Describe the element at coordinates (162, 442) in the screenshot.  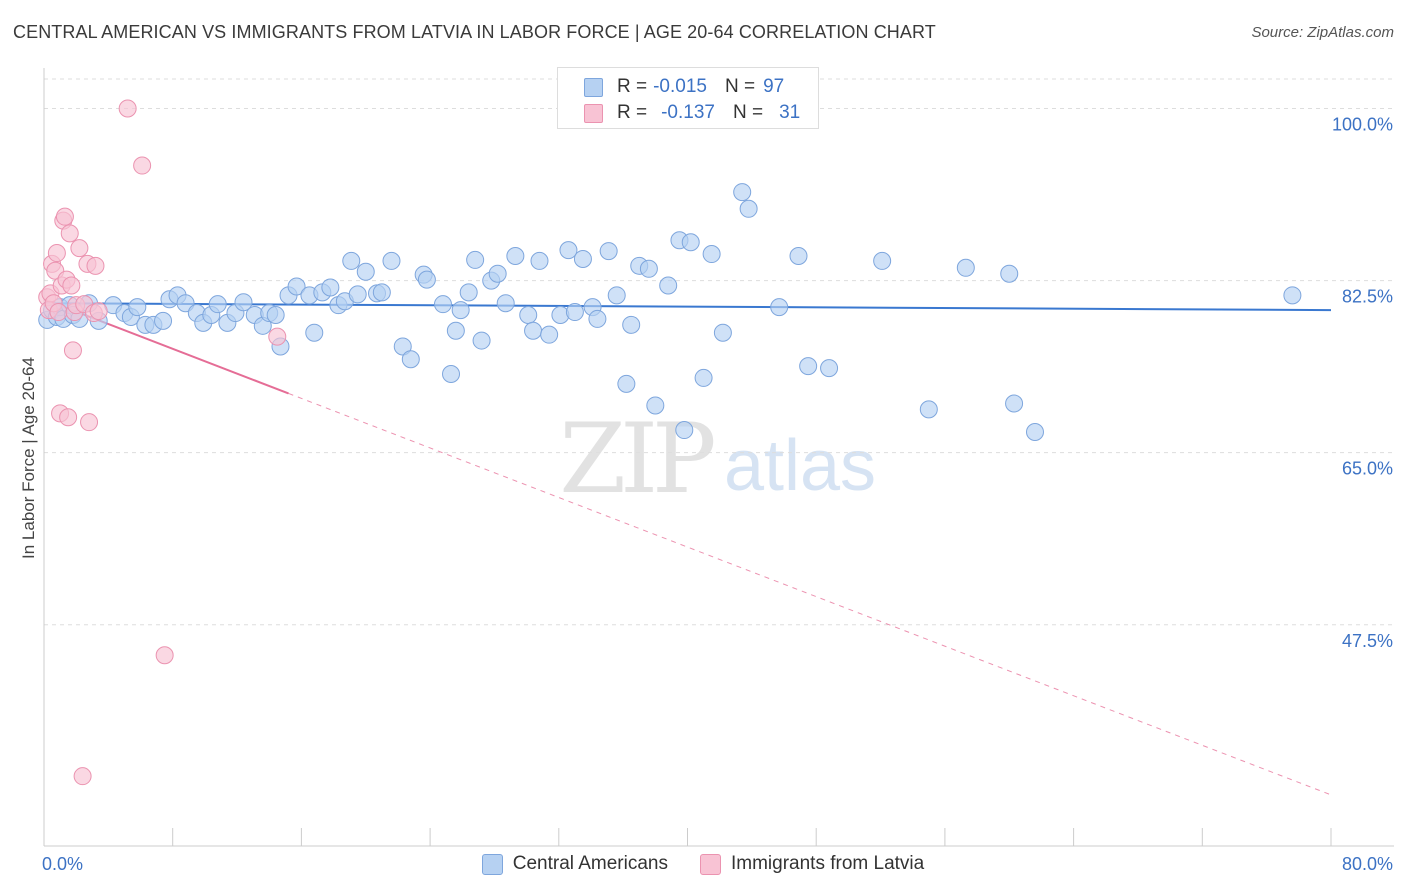
I see `series-pink` at that location.